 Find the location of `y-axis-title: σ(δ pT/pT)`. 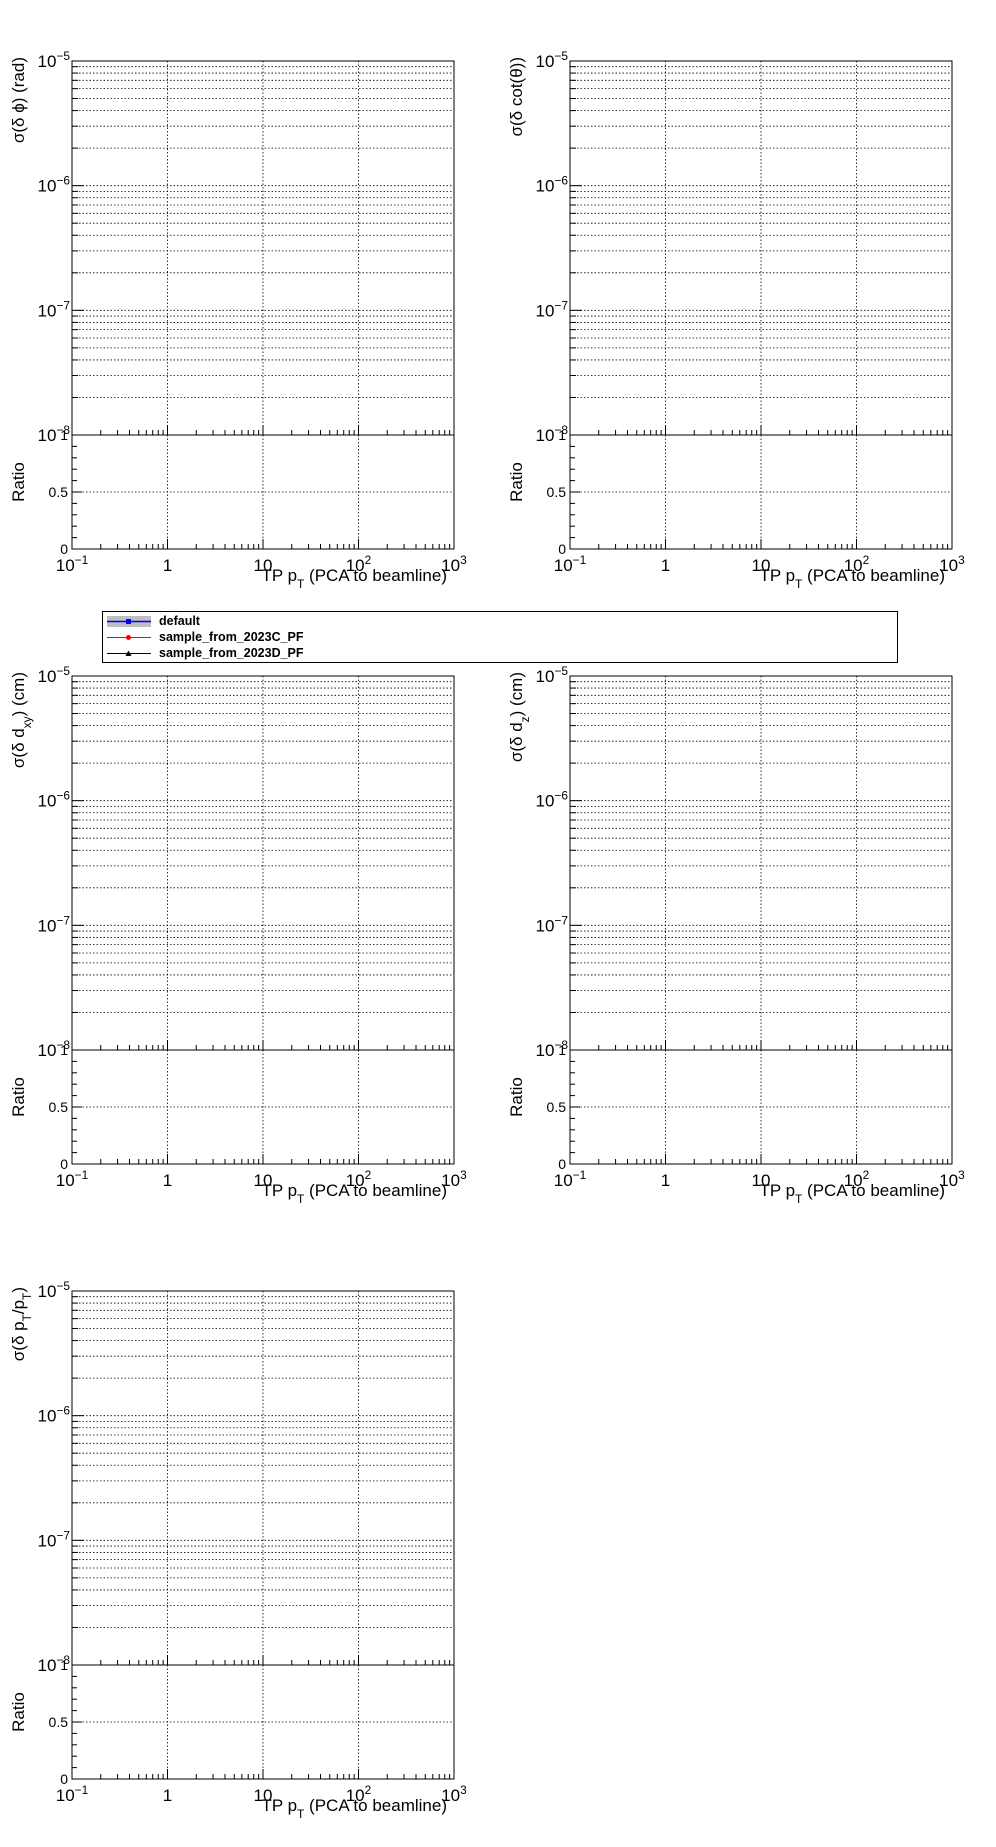

y-axis-title: σ(δ pT/pT) is located at coordinates (21, 1324).